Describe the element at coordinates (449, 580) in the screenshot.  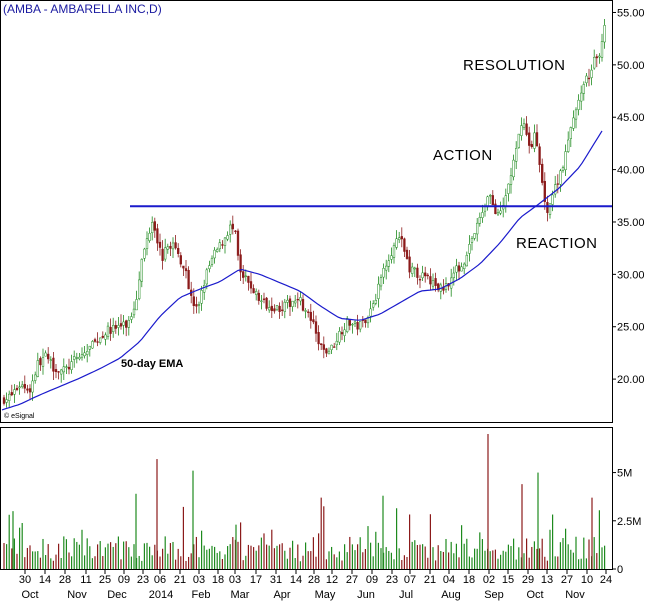
I see `x-day-label: 04` at that location.